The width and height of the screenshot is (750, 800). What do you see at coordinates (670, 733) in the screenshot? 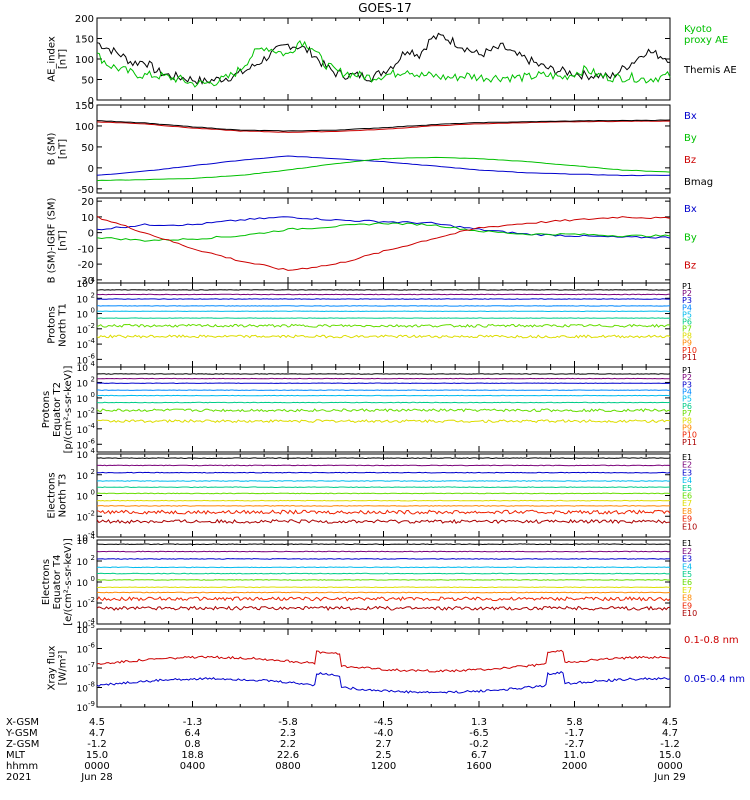
I see `x-axis-value: 4.7` at bounding box center [670, 733].